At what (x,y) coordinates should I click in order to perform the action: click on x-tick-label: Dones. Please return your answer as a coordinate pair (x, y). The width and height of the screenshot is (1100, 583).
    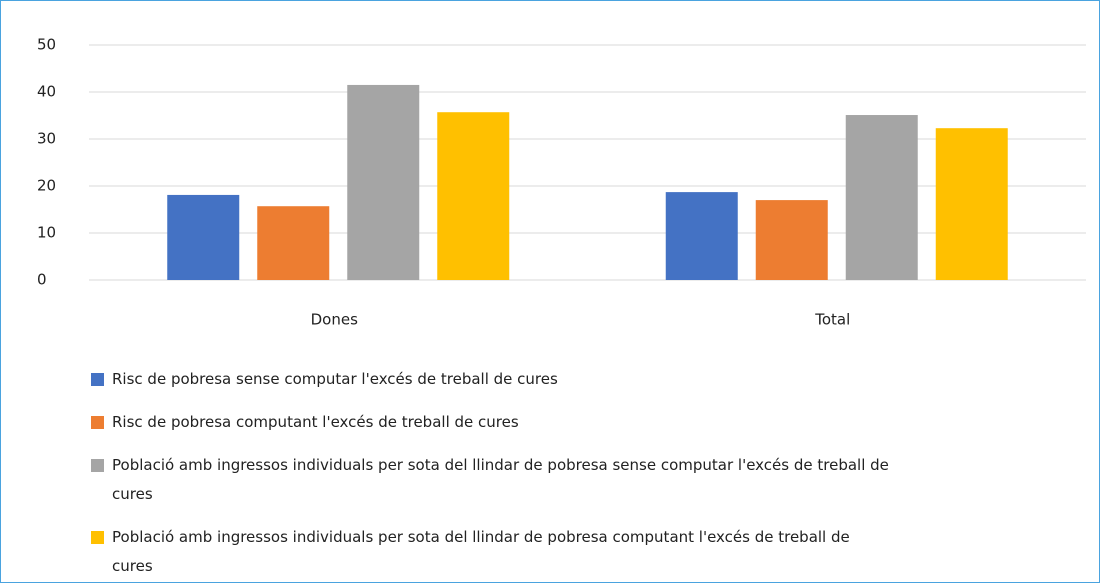
    Looking at the image, I should click on (334, 320).